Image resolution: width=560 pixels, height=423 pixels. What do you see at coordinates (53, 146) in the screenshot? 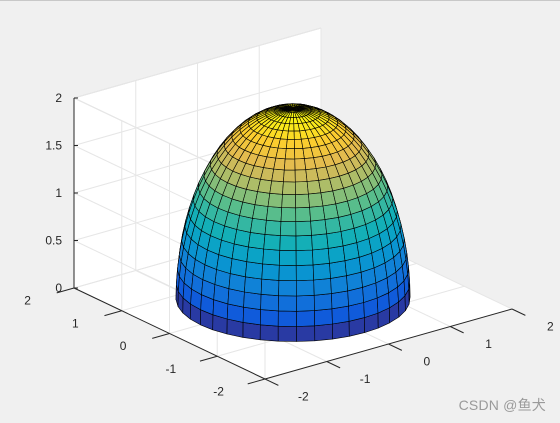
I see `z-tick-label: 1.5` at bounding box center [53, 146].